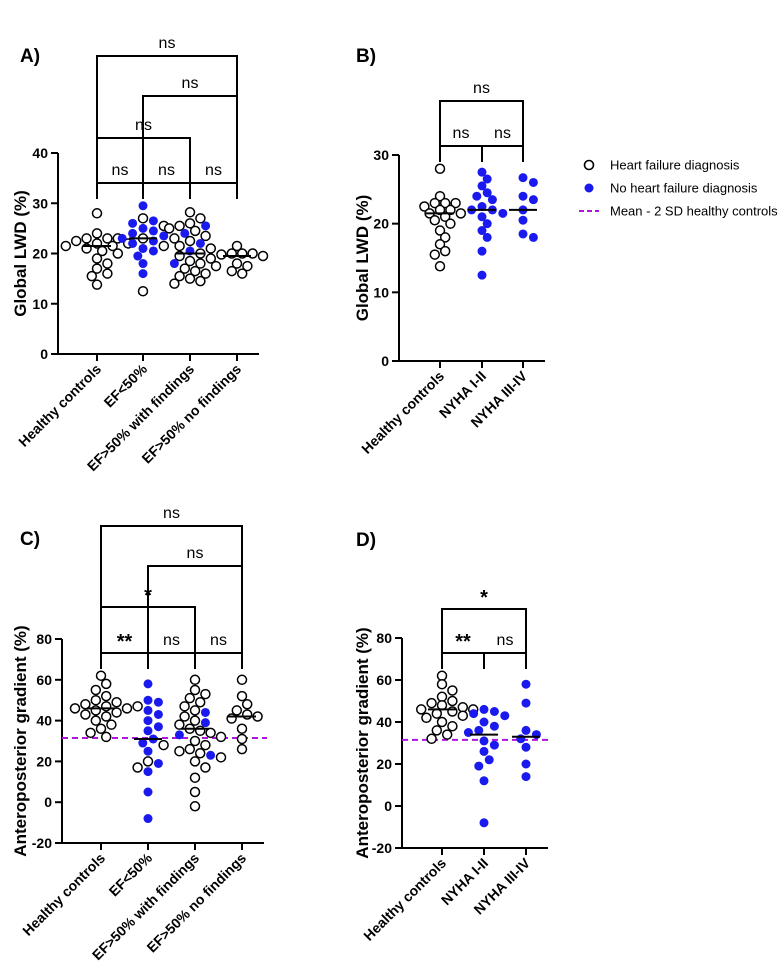  What do you see at coordinates (362, 258) in the screenshot?
I see `y-axis-label: Global LWD (%)` at bounding box center [362, 258].